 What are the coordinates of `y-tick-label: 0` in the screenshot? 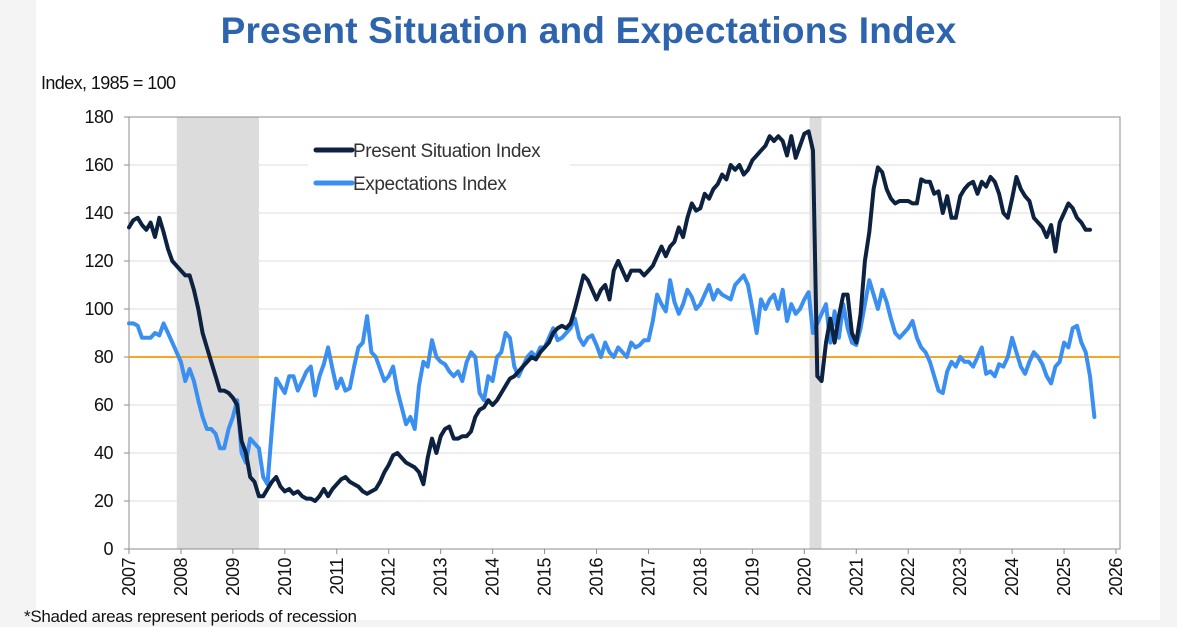 It's located at (108, 549).